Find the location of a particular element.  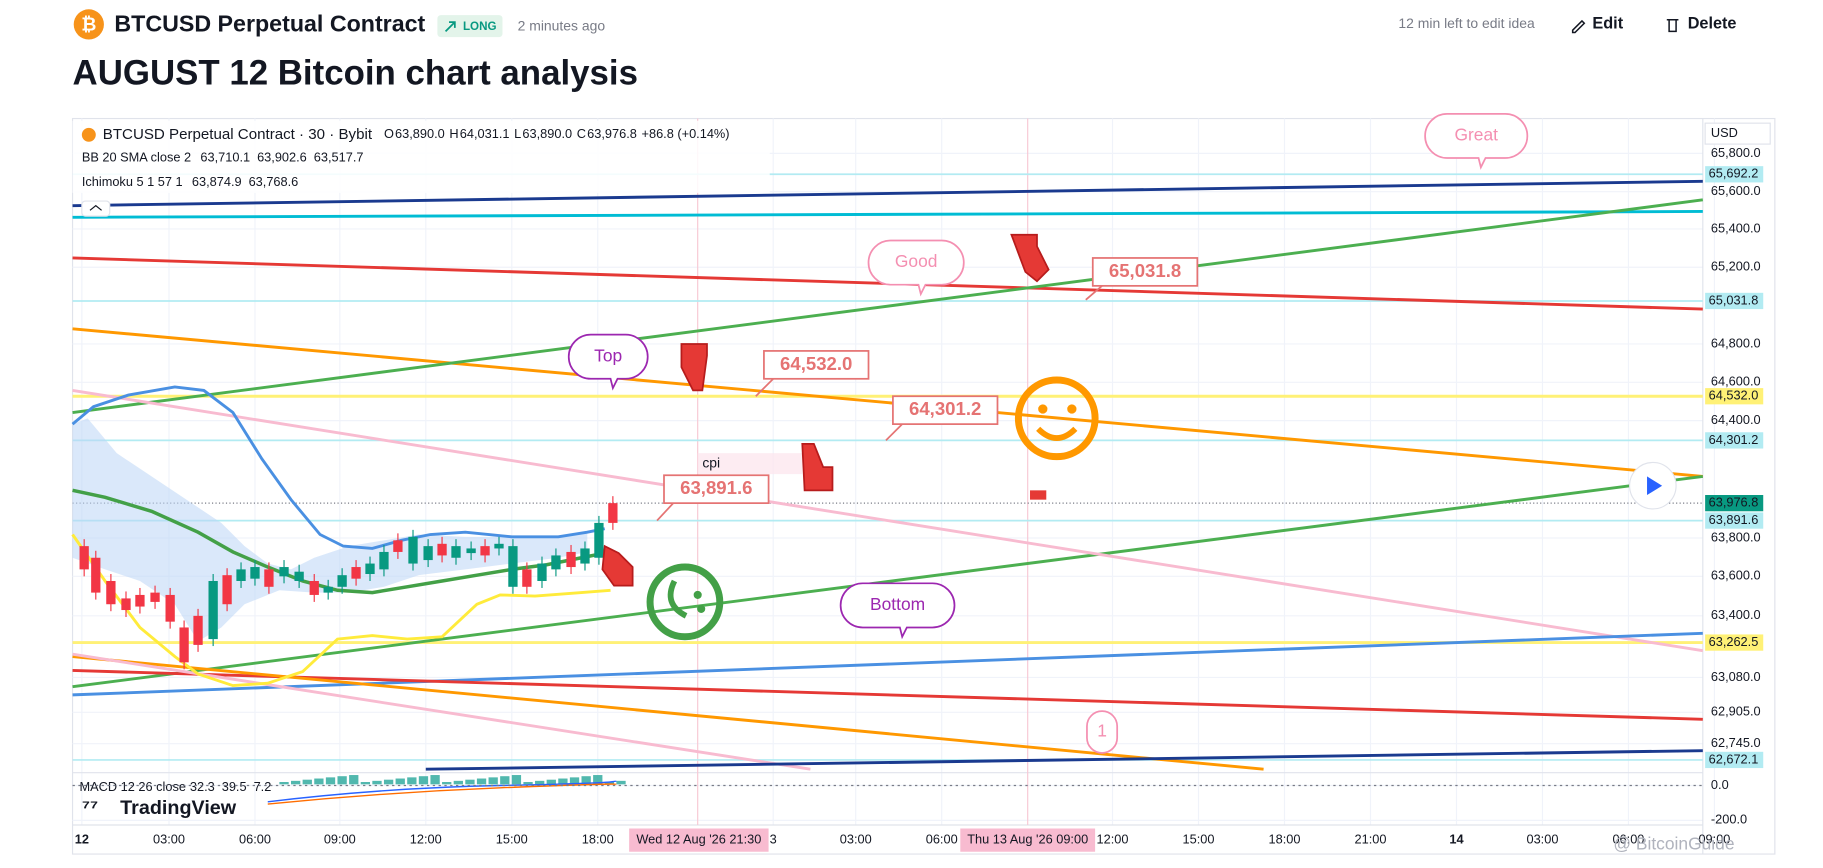

ohlc-key: C is located at coordinates (581, 133).